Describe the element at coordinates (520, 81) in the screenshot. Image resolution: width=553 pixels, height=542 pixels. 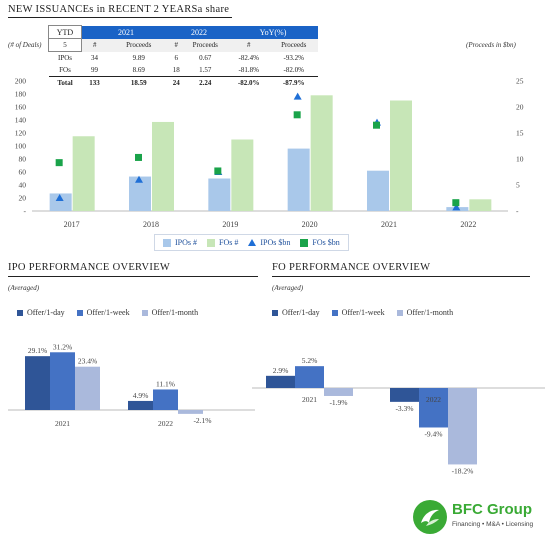
I see `right-tick-label: 25` at that location.